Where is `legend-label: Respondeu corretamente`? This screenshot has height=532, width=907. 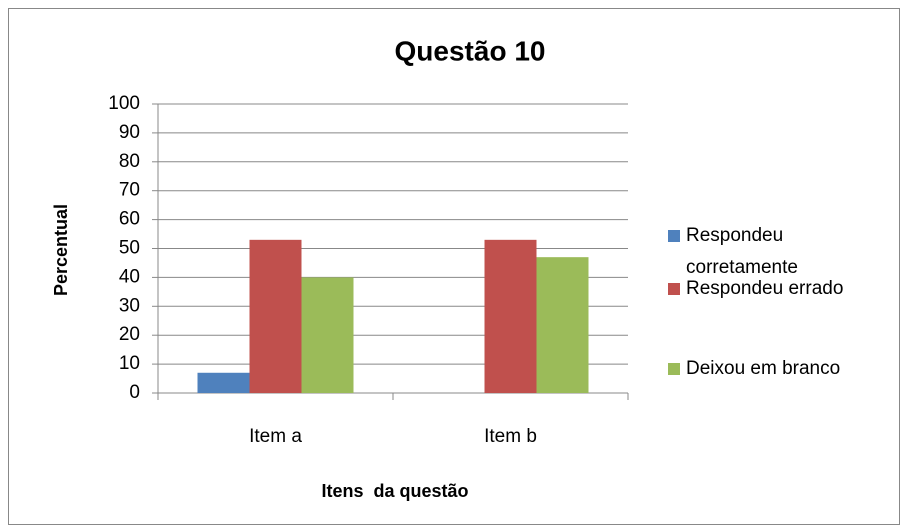
legend-label: Respondeu corretamente is located at coordinates (742, 251).